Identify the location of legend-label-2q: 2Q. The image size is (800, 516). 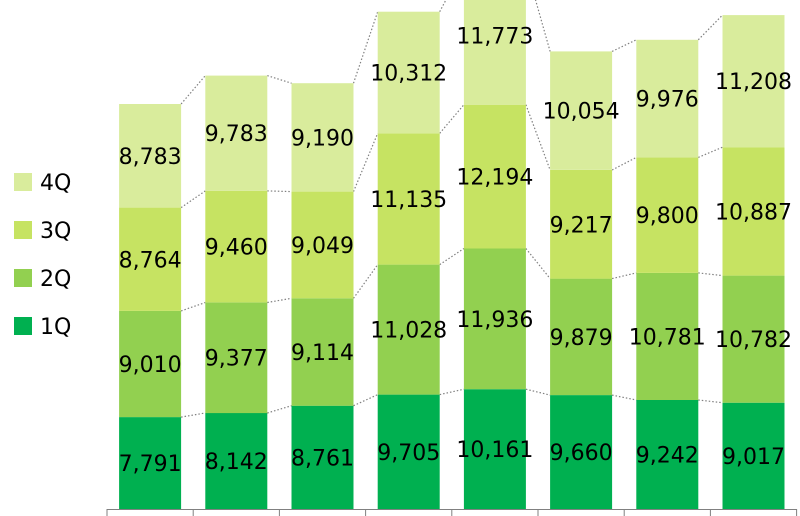
(55, 279).